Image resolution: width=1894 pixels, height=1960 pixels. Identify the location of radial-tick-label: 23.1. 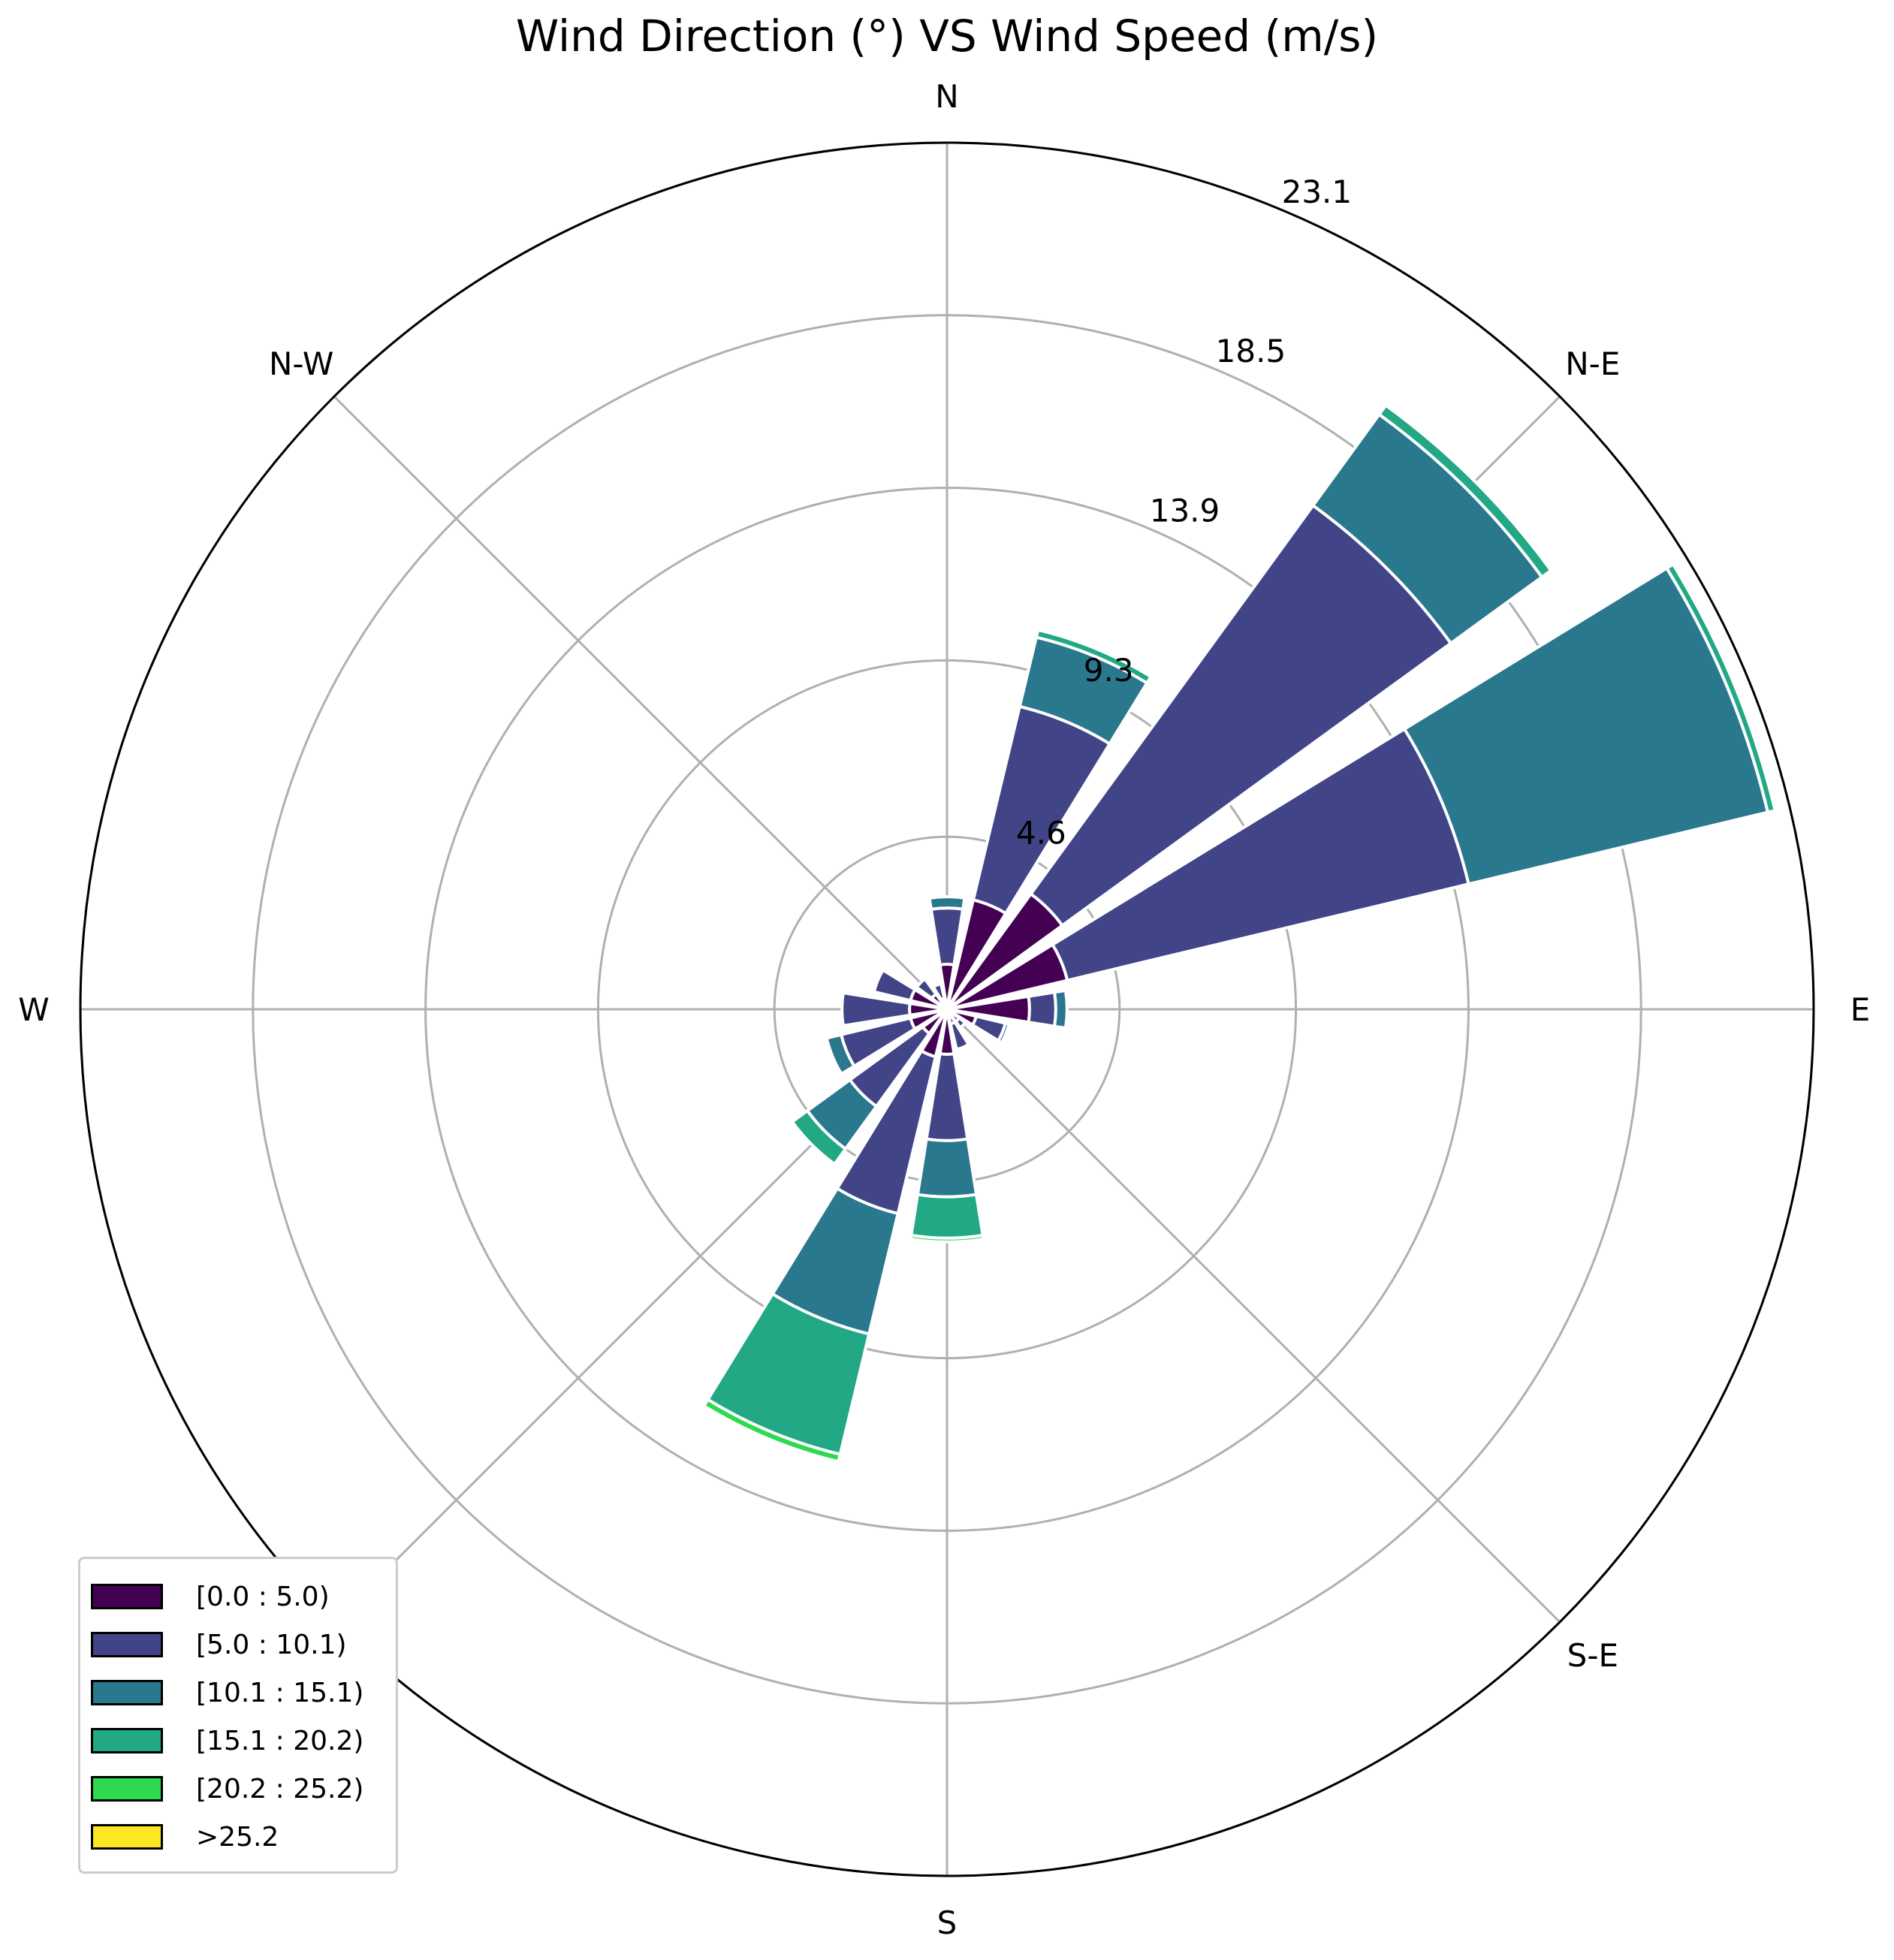
(1317, 192).